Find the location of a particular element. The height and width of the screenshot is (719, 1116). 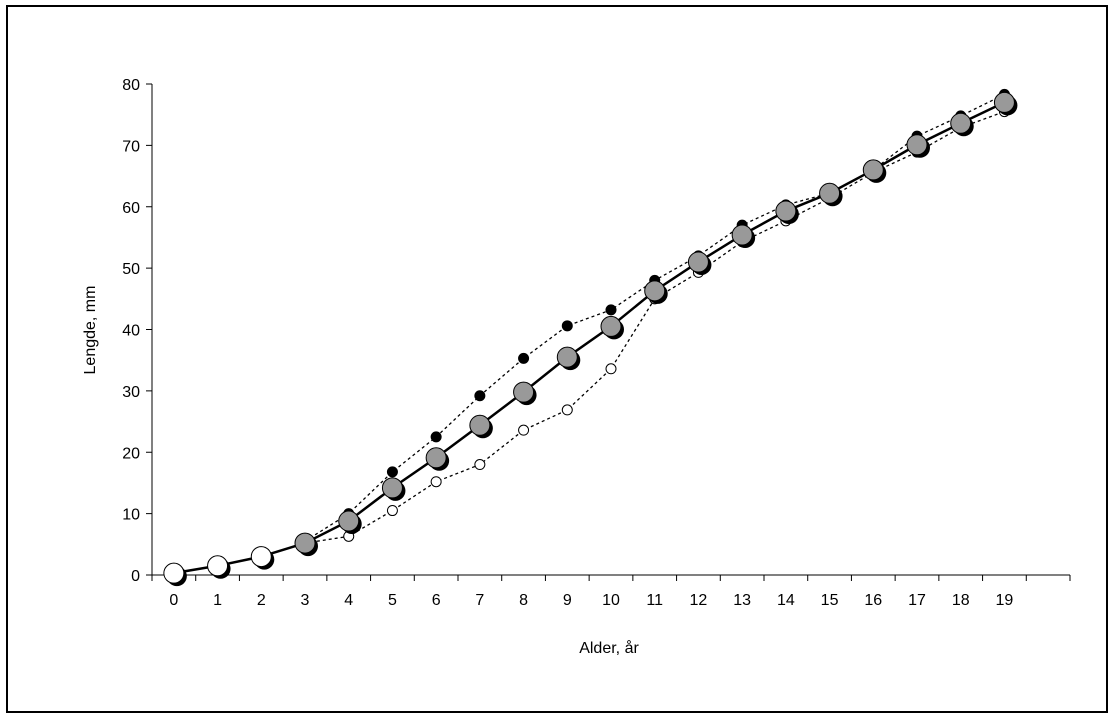

x-tick-label: 8 is located at coordinates (523, 600).